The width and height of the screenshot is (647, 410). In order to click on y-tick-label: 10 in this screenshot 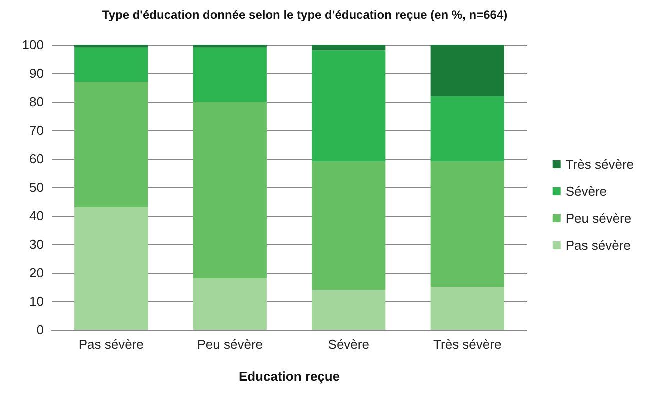, I will do `click(37, 301)`.